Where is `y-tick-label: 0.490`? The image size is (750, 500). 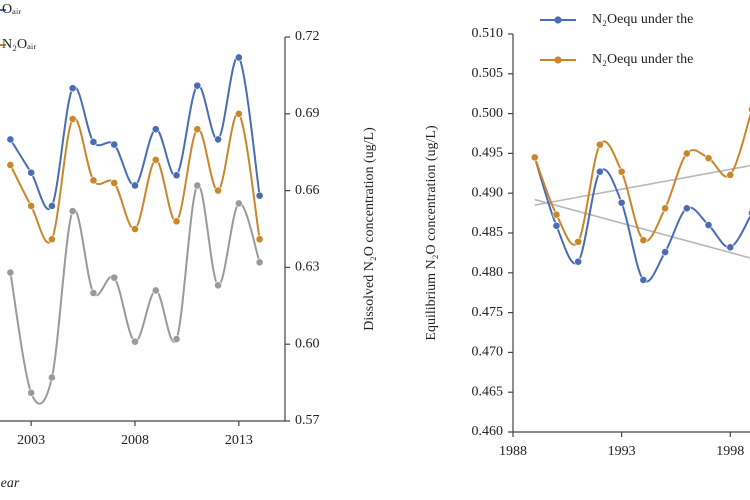 y-tick-label: 0.490 is located at coordinates (488, 192).